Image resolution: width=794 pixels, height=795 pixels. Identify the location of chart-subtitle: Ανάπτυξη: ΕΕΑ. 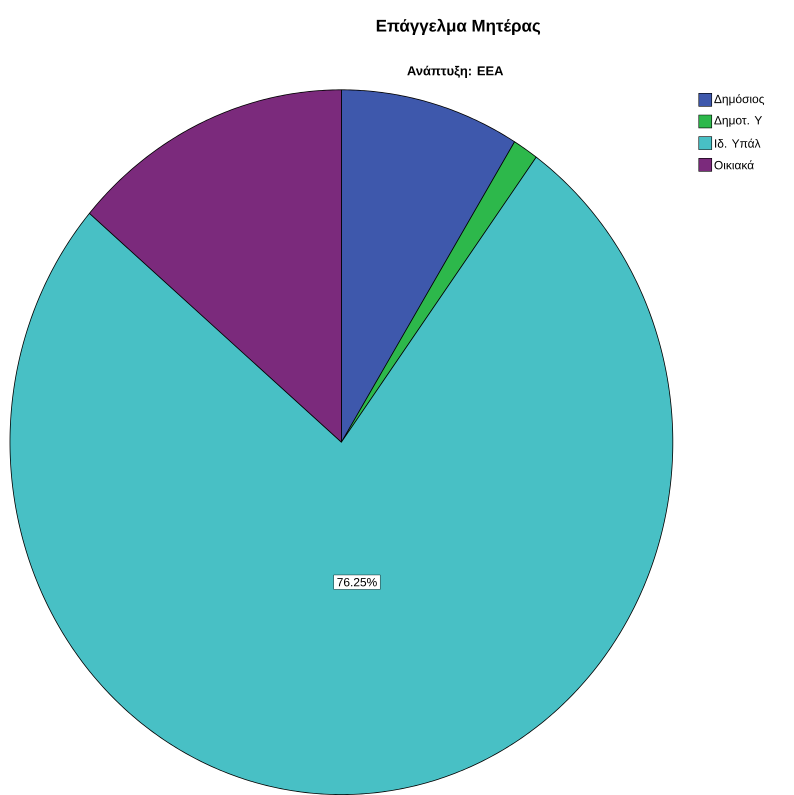
(455, 72).